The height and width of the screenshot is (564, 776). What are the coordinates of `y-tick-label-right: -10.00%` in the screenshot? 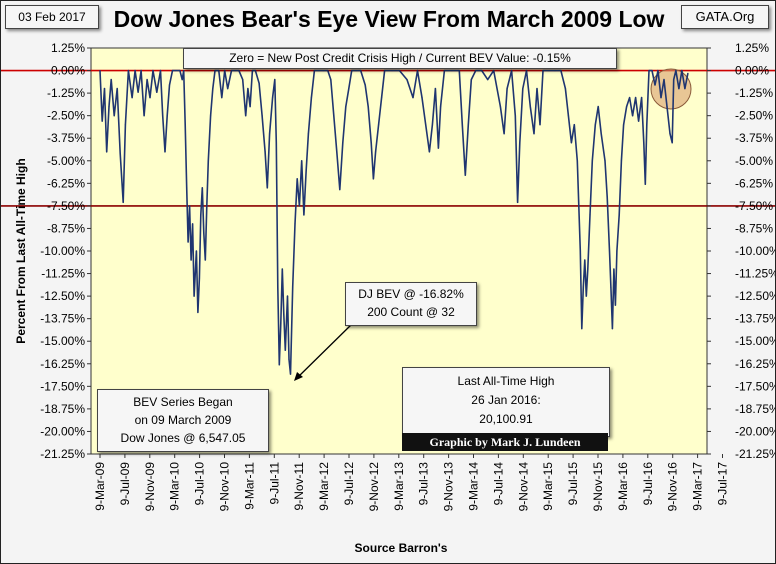 It's located at (755, 251).